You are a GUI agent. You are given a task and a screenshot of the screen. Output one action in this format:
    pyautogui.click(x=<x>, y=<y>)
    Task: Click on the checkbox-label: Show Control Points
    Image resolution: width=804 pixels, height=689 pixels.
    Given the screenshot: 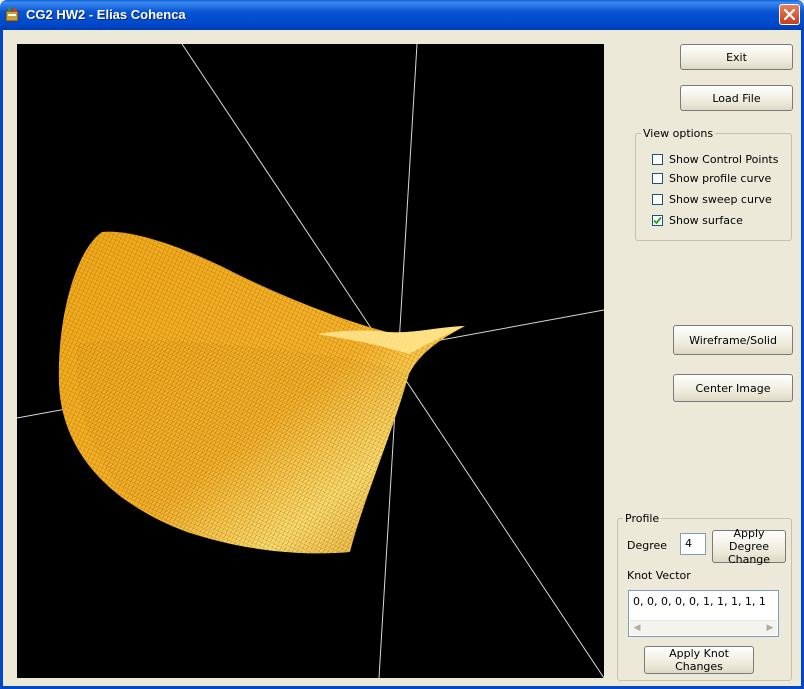 What is the action you would take?
    pyautogui.click(x=723, y=159)
    